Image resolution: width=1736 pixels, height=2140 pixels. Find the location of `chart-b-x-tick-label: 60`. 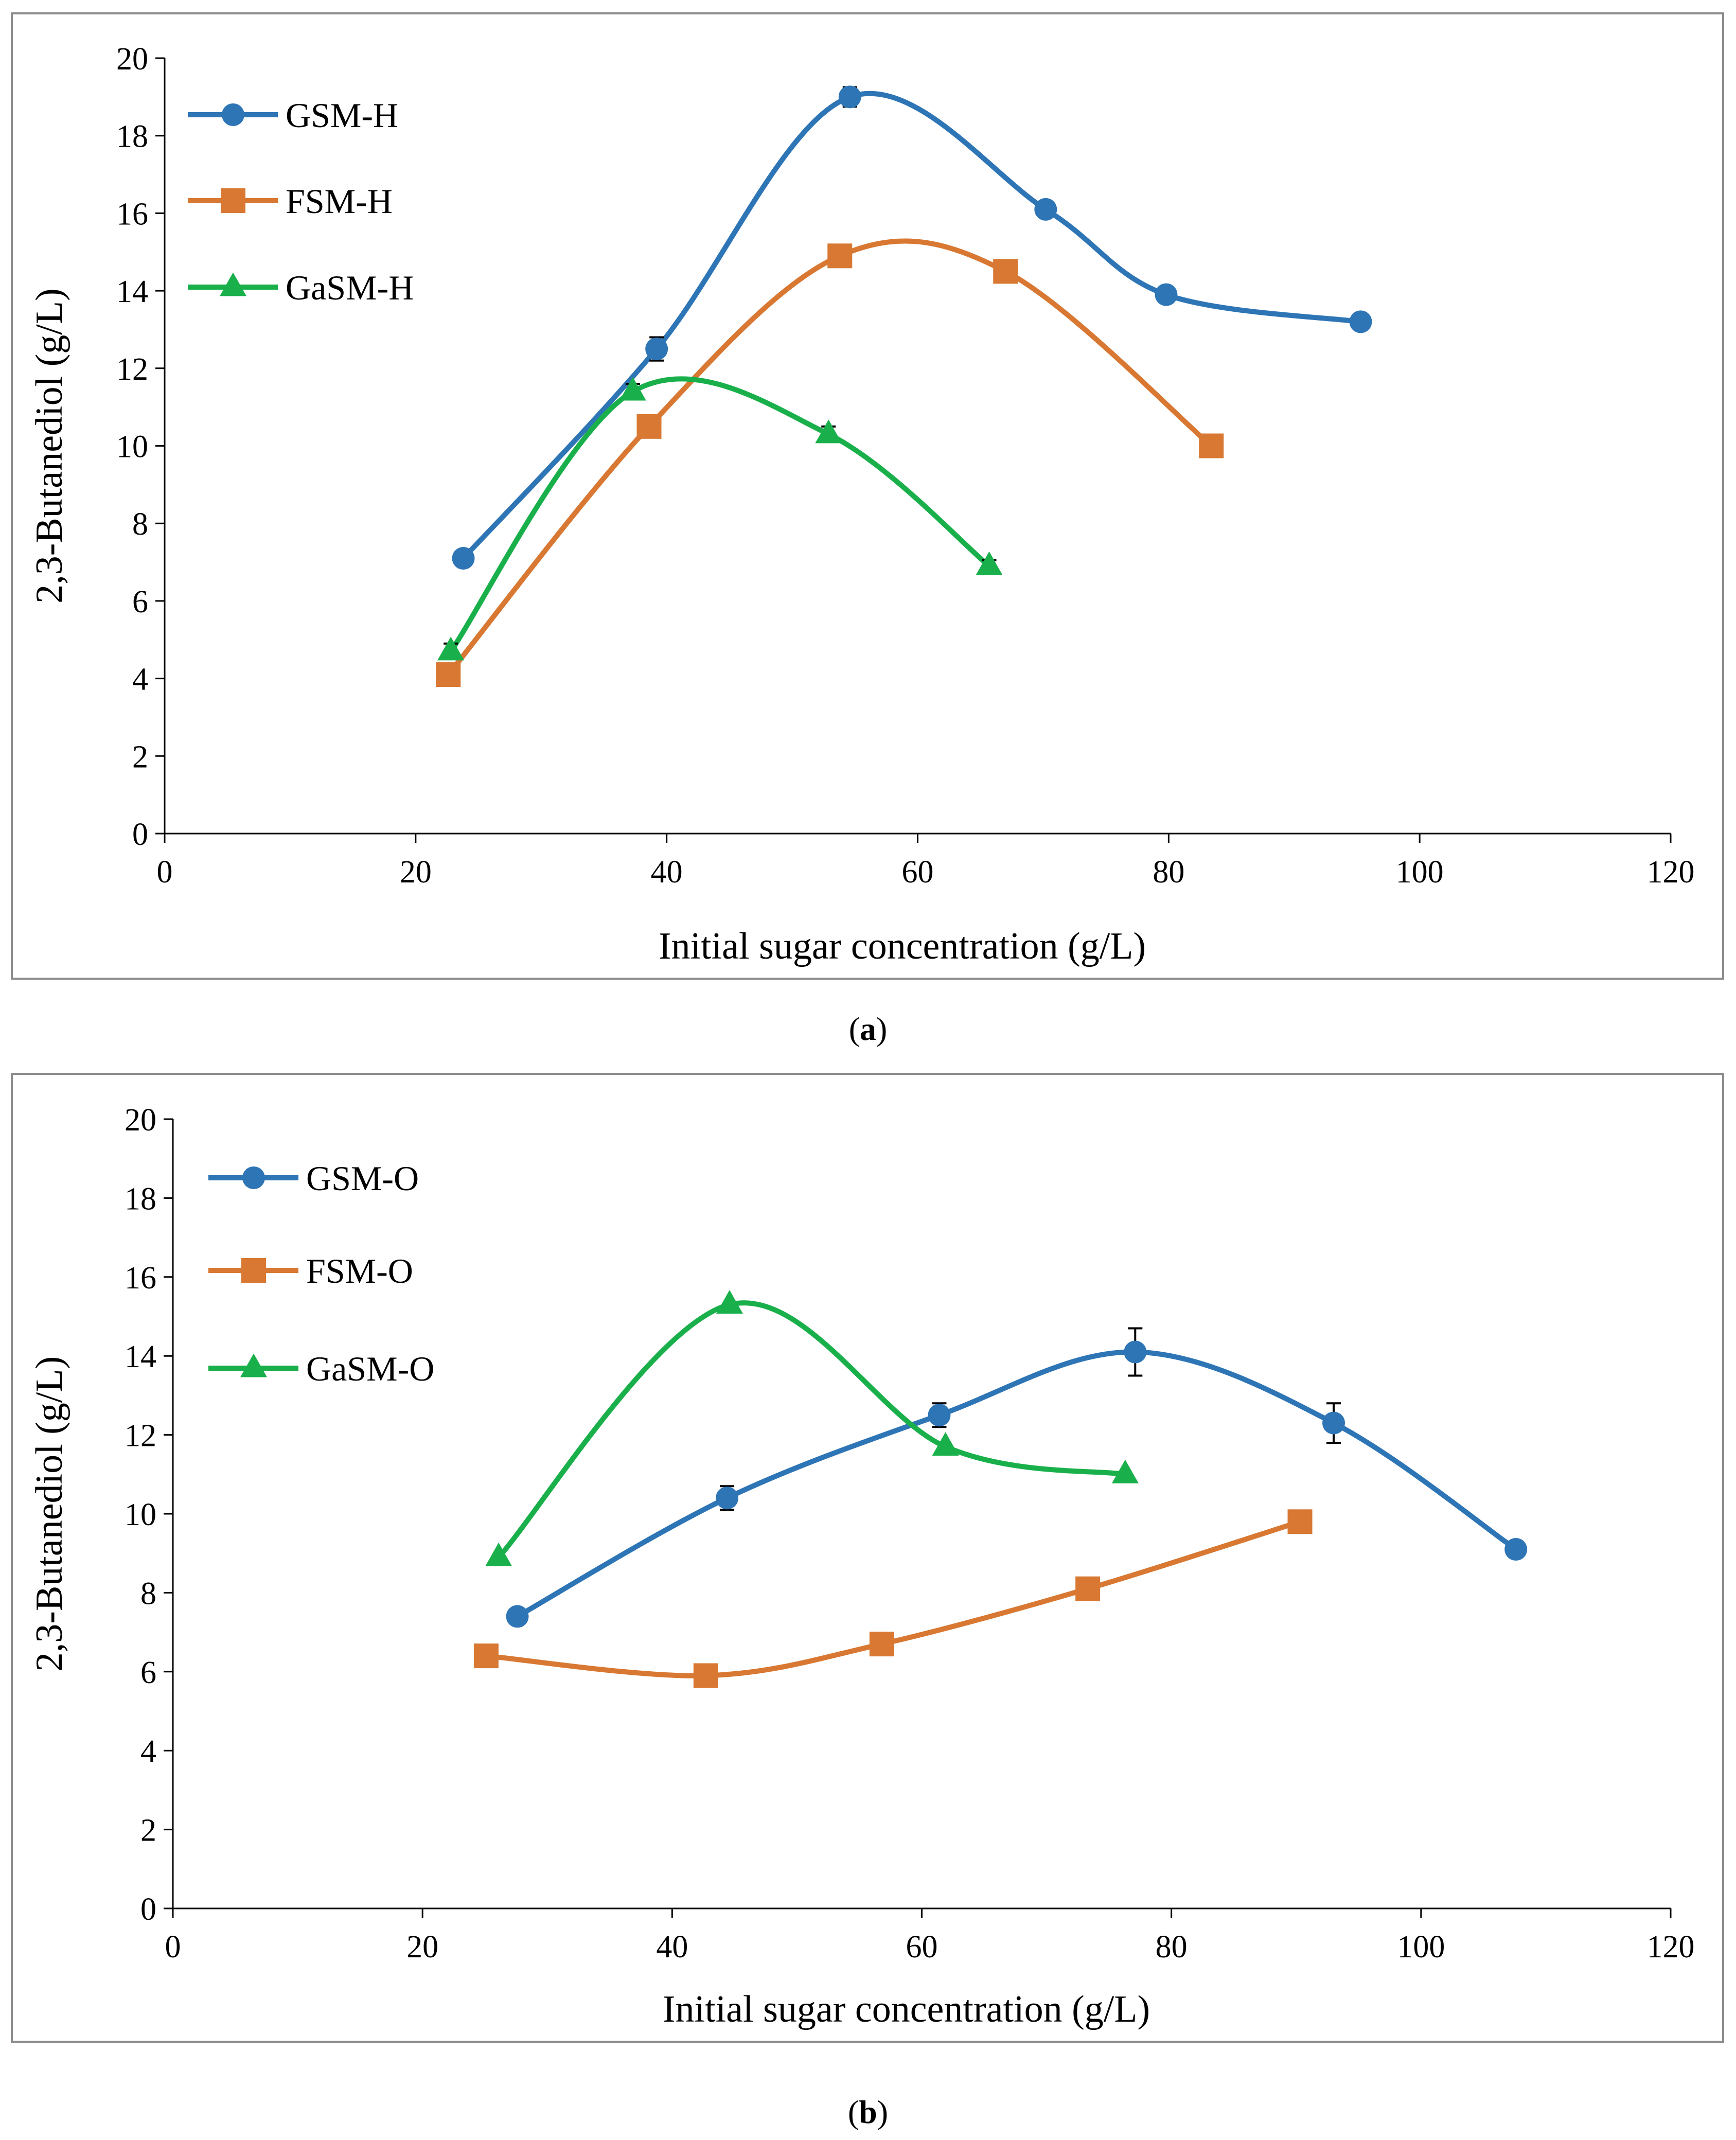

chart-b-x-tick-label: 60 is located at coordinates (922, 1947).